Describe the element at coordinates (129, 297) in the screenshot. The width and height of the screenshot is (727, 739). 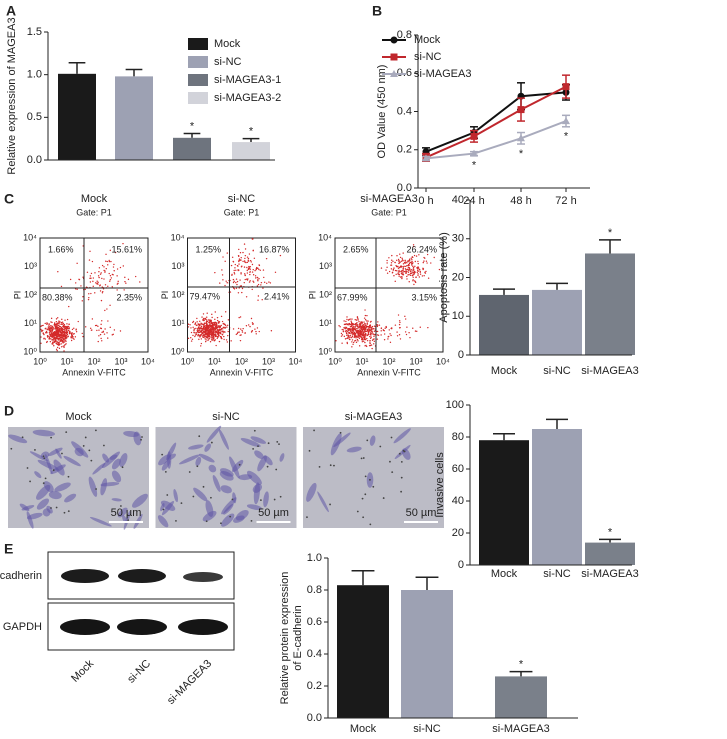
I see `quadrant-percent: 2.35%` at that location.